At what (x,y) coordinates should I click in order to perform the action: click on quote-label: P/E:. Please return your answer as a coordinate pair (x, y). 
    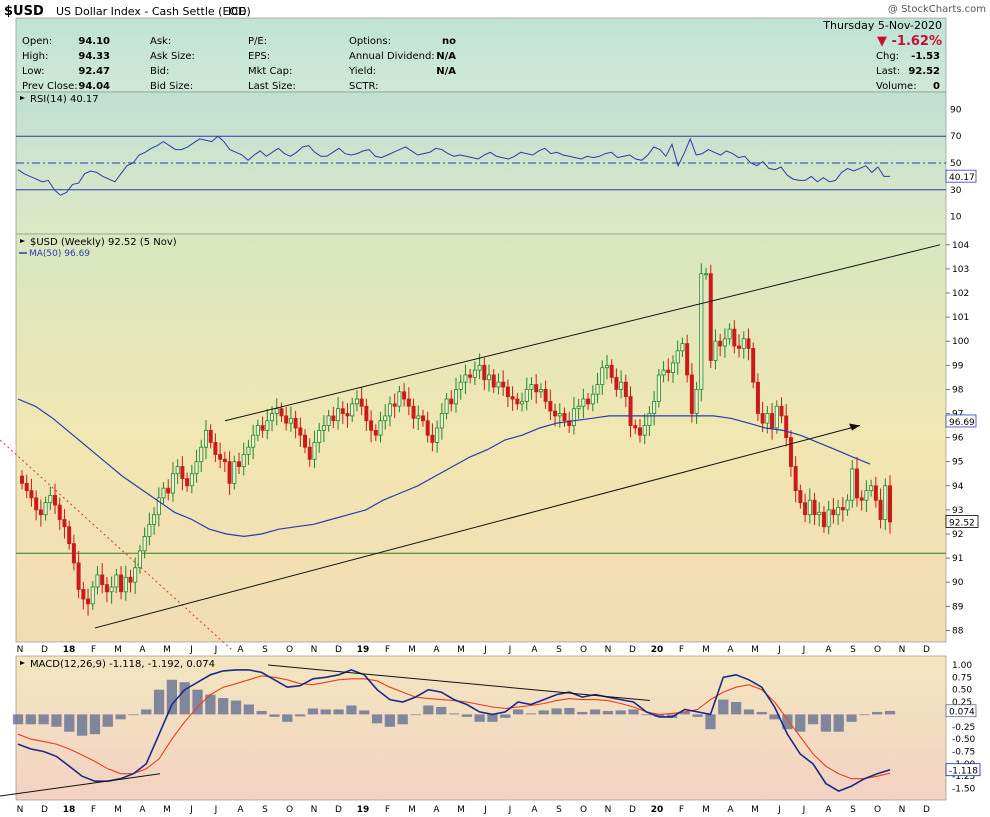
    Looking at the image, I should click on (257, 41).